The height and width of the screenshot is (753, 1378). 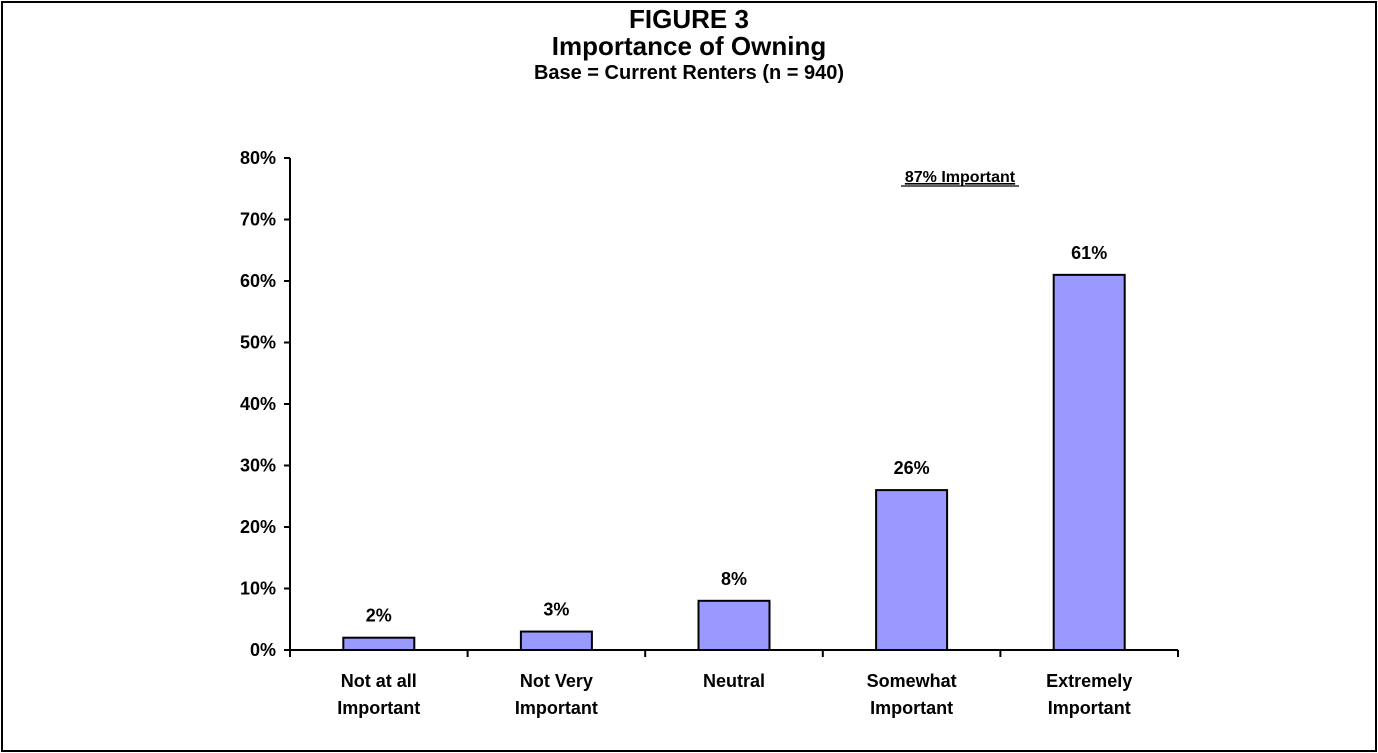 I want to click on category-label: Somewhat, so click(x=912, y=681).